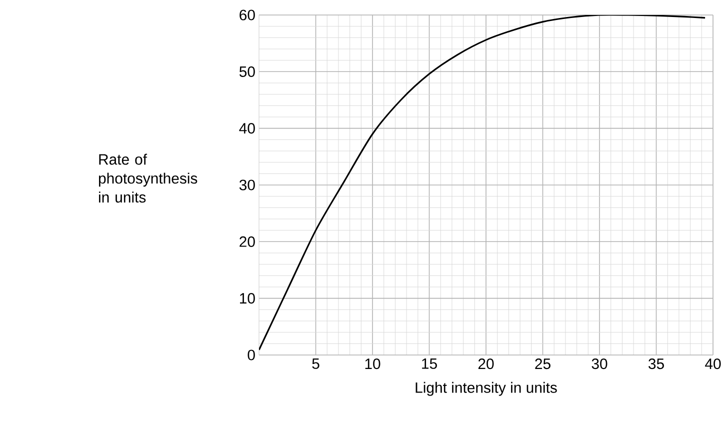 This screenshot has height=443, width=721. What do you see at coordinates (486, 389) in the screenshot?
I see `x-axis-title: Light intensity in units` at bounding box center [486, 389].